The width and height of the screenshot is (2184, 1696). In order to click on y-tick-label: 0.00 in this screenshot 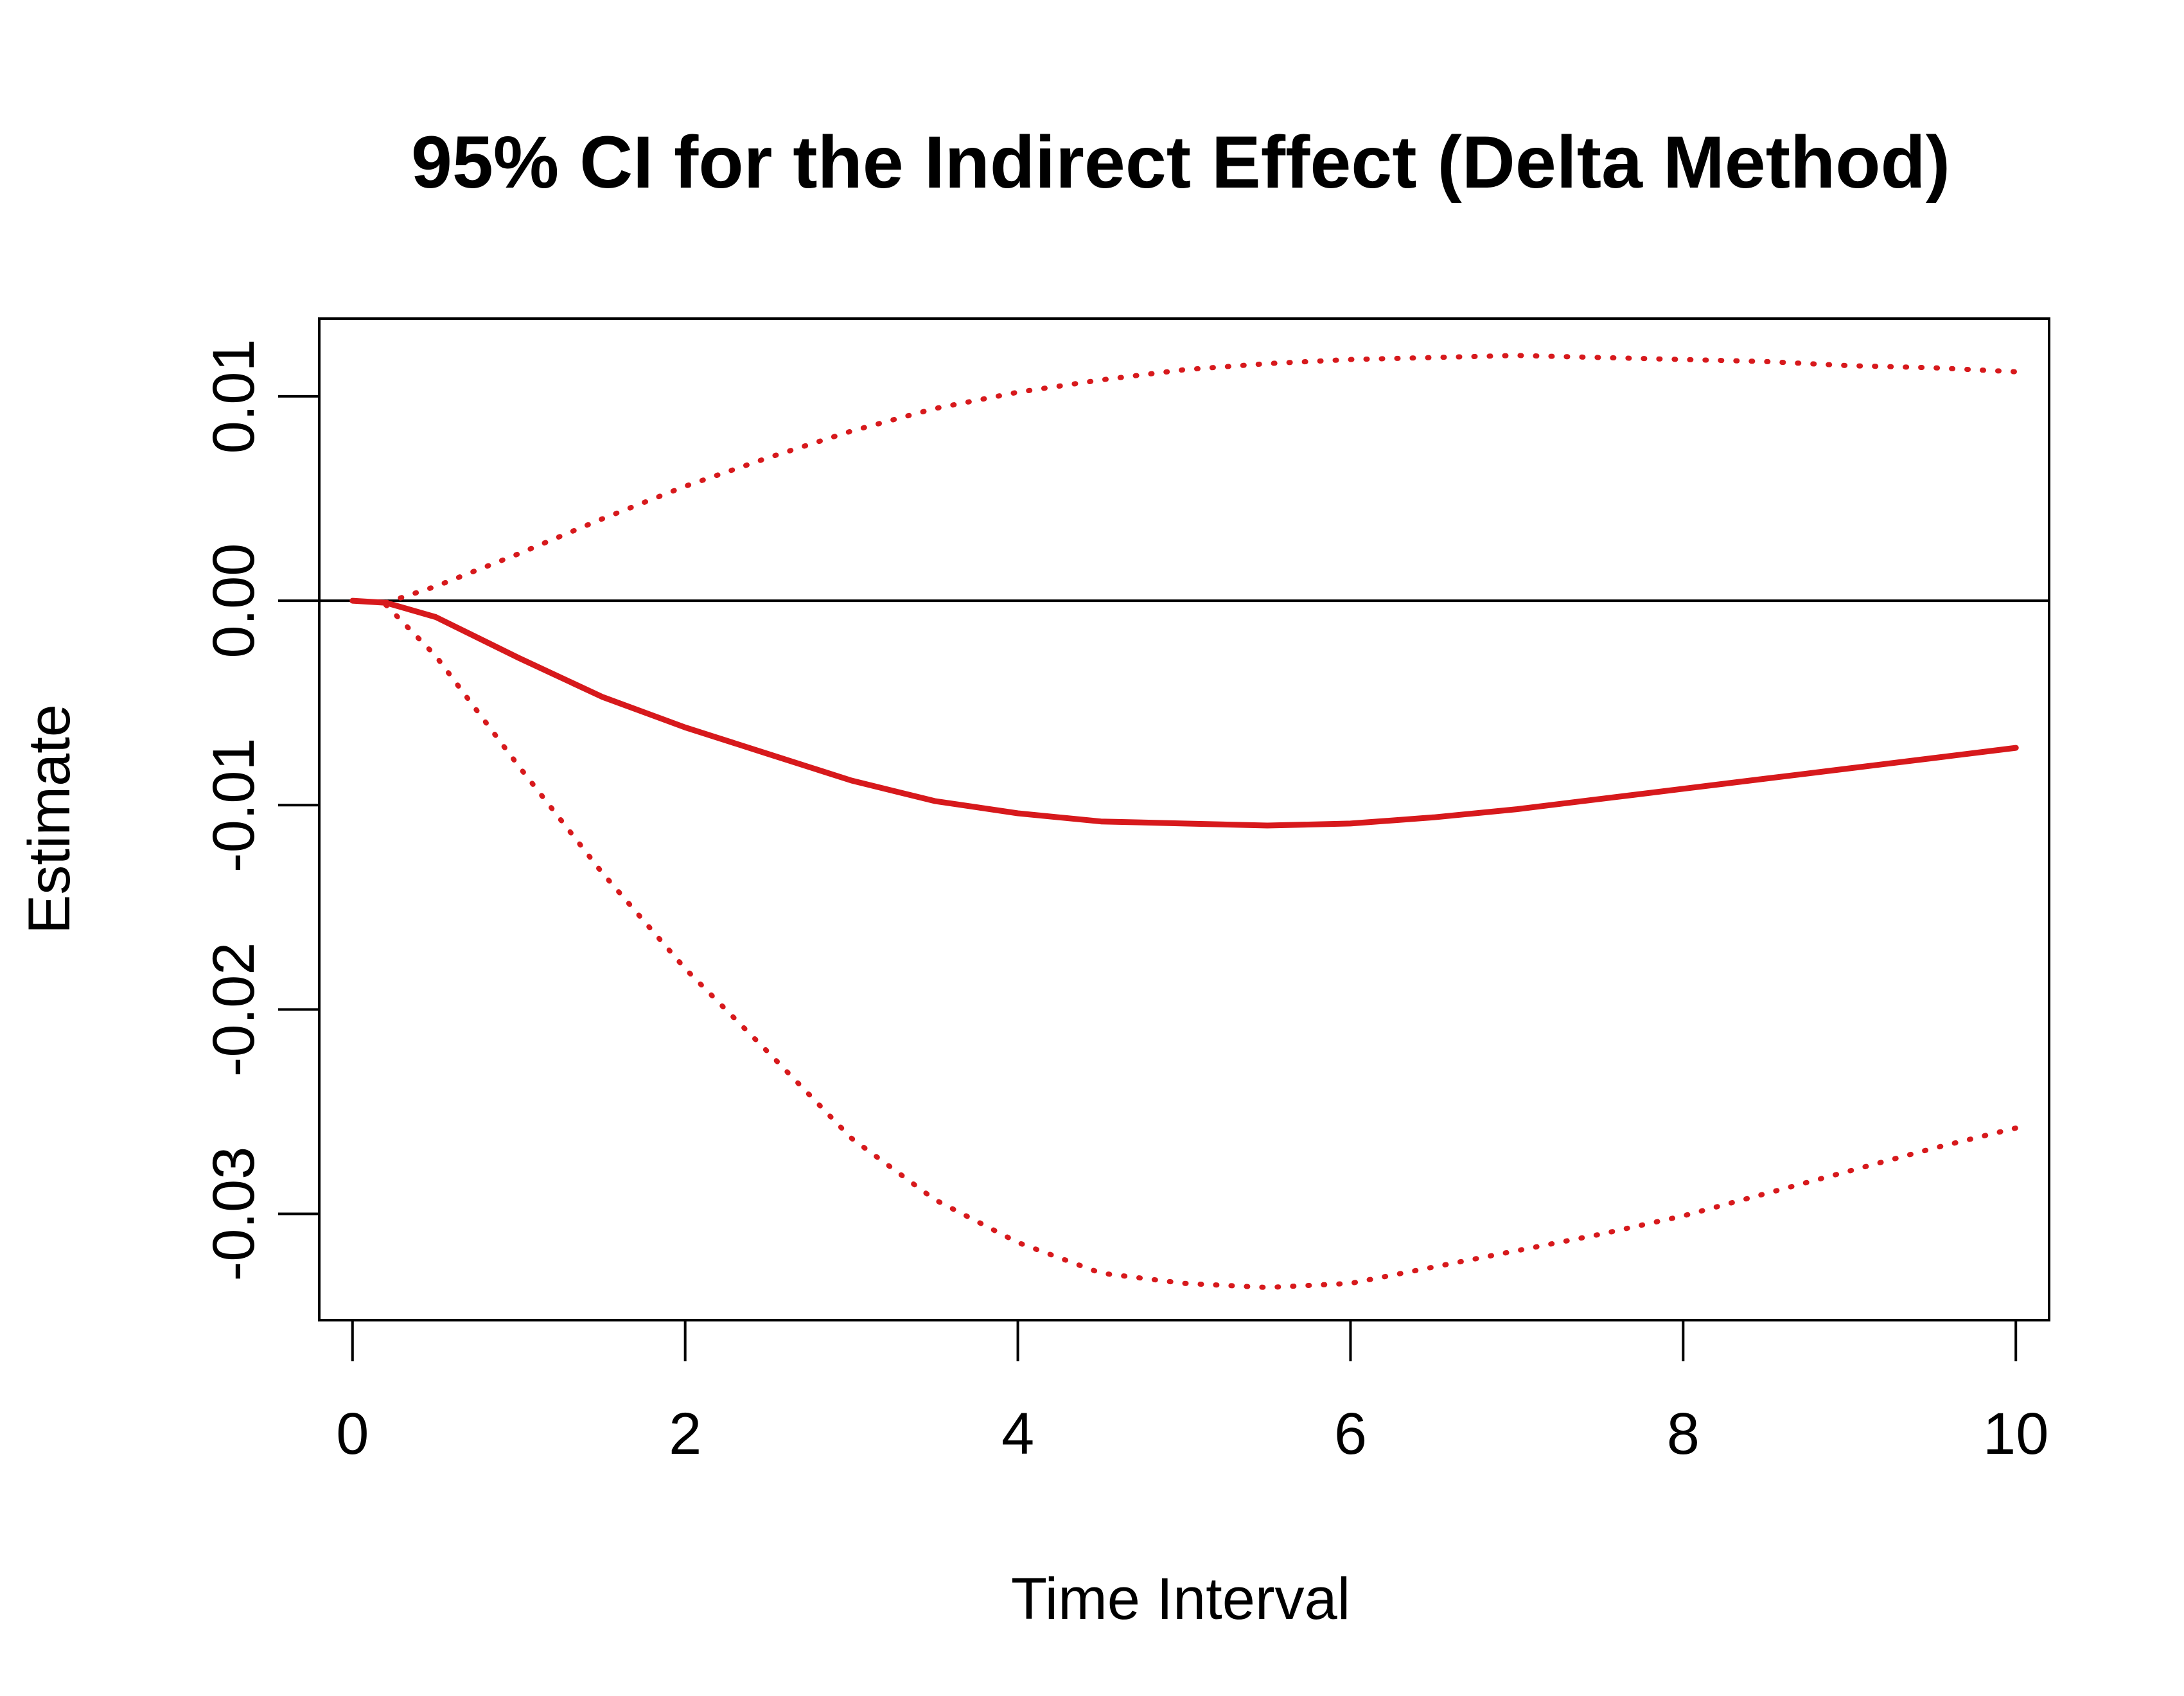, I will do `click(234, 600)`.